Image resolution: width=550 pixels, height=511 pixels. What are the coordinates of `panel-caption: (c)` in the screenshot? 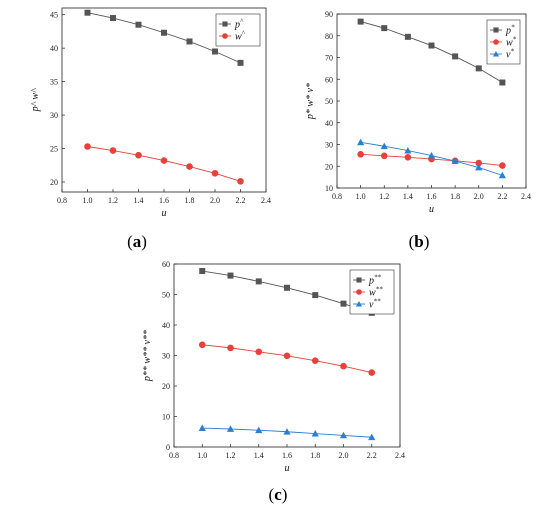 It's located at (278, 494).